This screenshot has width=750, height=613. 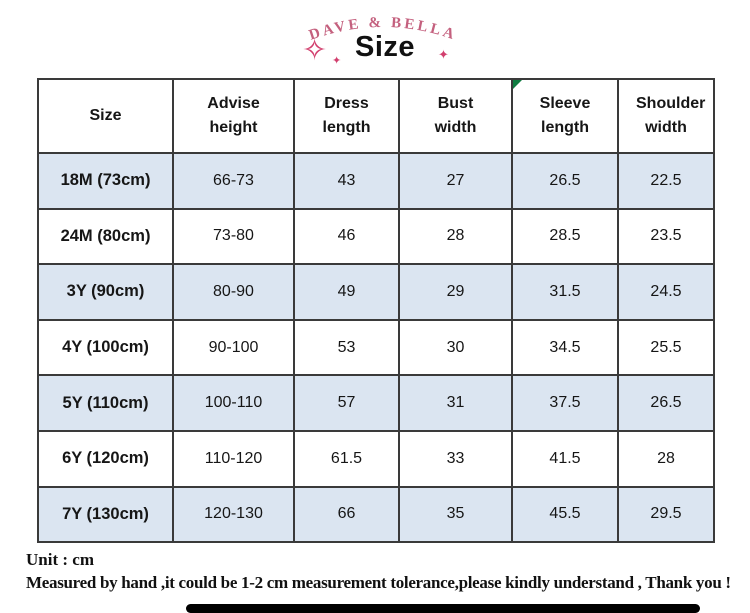 What do you see at coordinates (105, 181) in the screenshot?
I see `size-cell: 18M (73cm)` at bounding box center [105, 181].